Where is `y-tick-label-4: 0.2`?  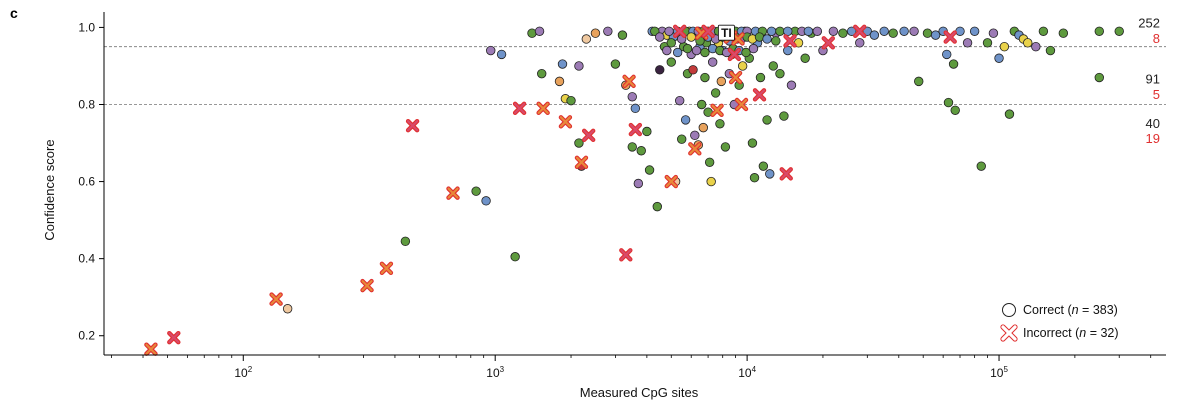
y-tick-label-4: 0.2 is located at coordinates (86, 336).